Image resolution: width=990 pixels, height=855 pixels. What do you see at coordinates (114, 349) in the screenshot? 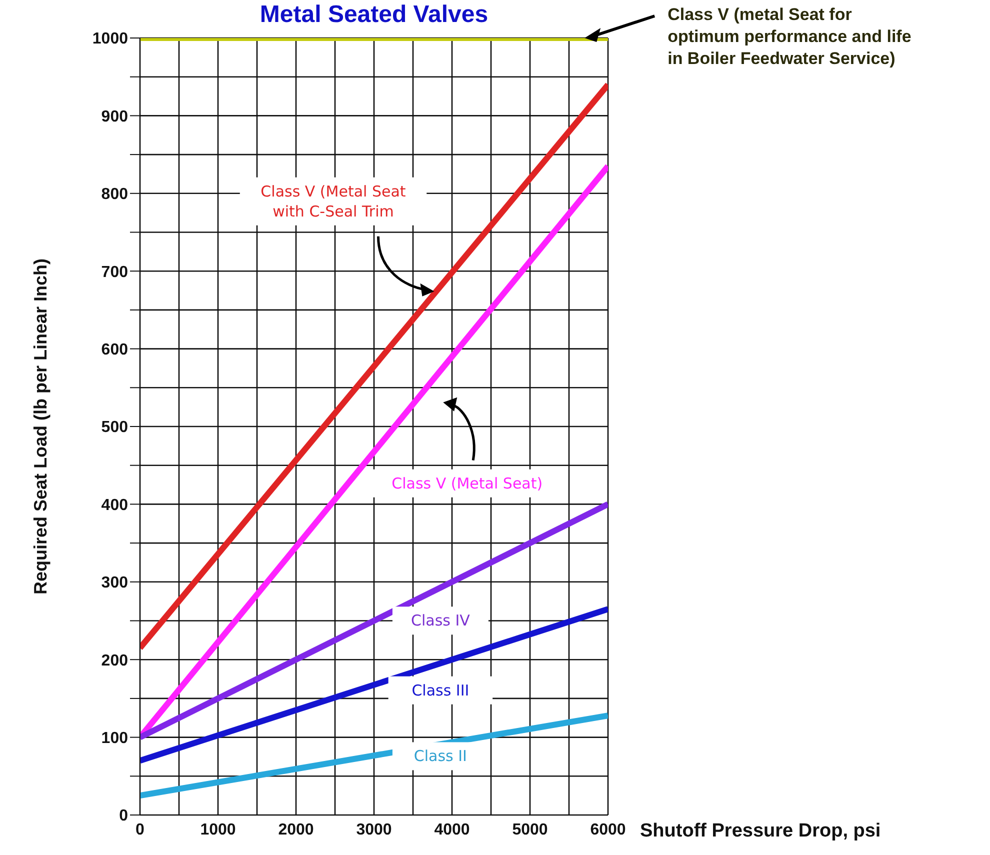
I see `y-tick-label: 600` at bounding box center [114, 349].